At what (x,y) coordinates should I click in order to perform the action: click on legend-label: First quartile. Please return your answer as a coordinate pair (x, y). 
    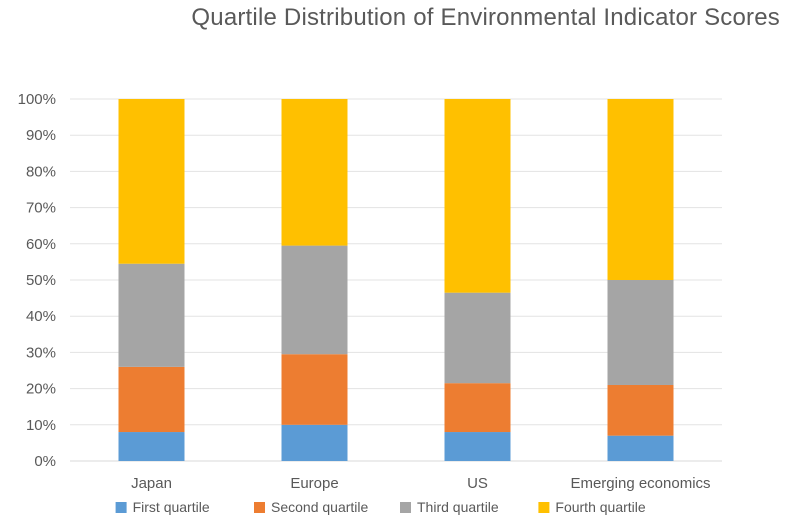
    Looking at the image, I should click on (171, 507).